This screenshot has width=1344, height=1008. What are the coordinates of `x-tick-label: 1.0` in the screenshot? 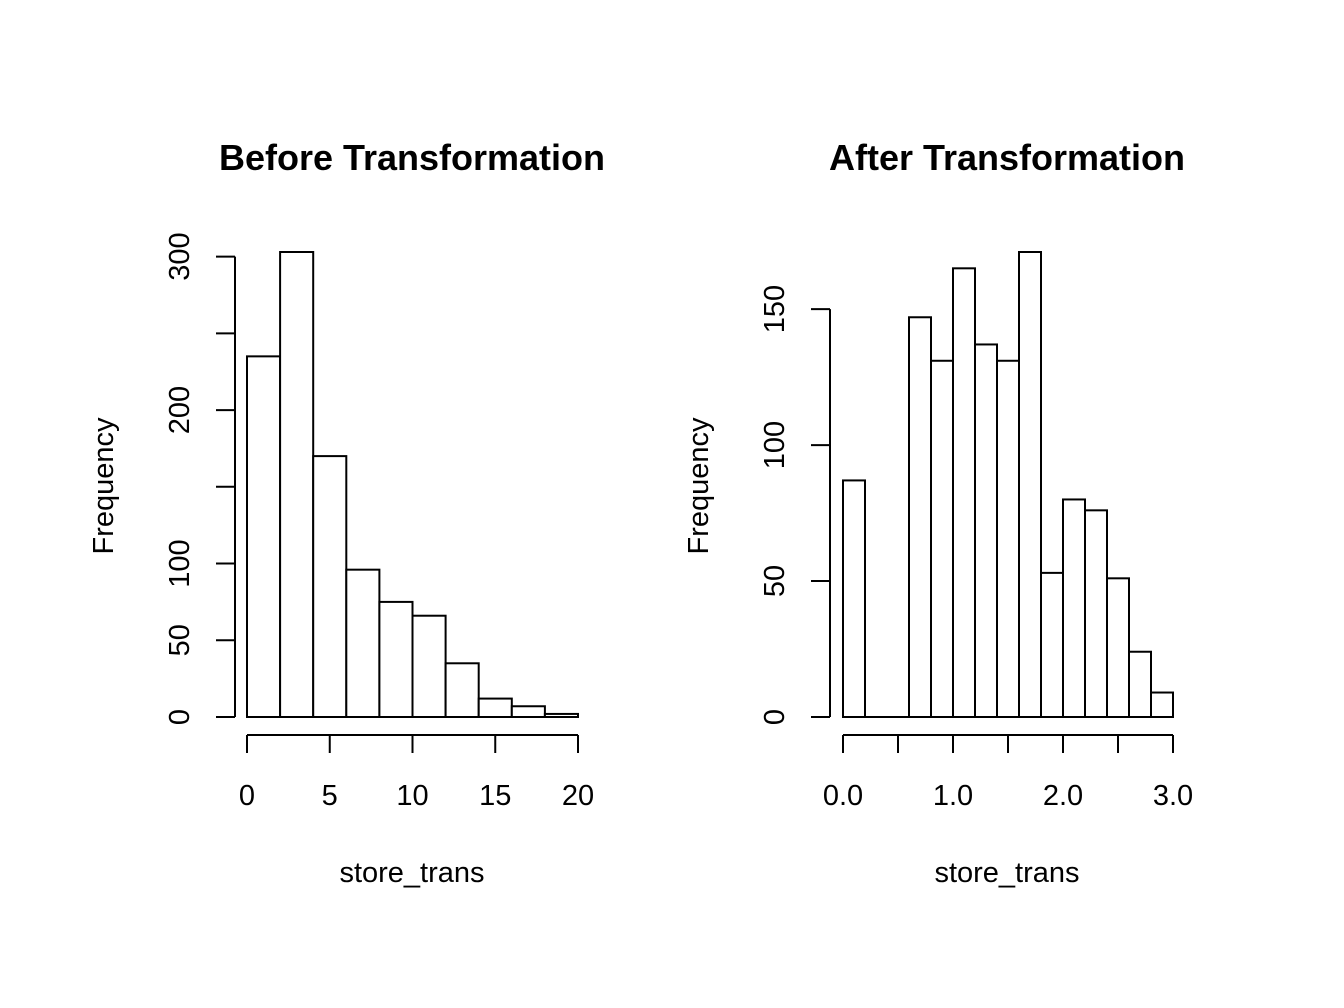 It's located at (953, 796).